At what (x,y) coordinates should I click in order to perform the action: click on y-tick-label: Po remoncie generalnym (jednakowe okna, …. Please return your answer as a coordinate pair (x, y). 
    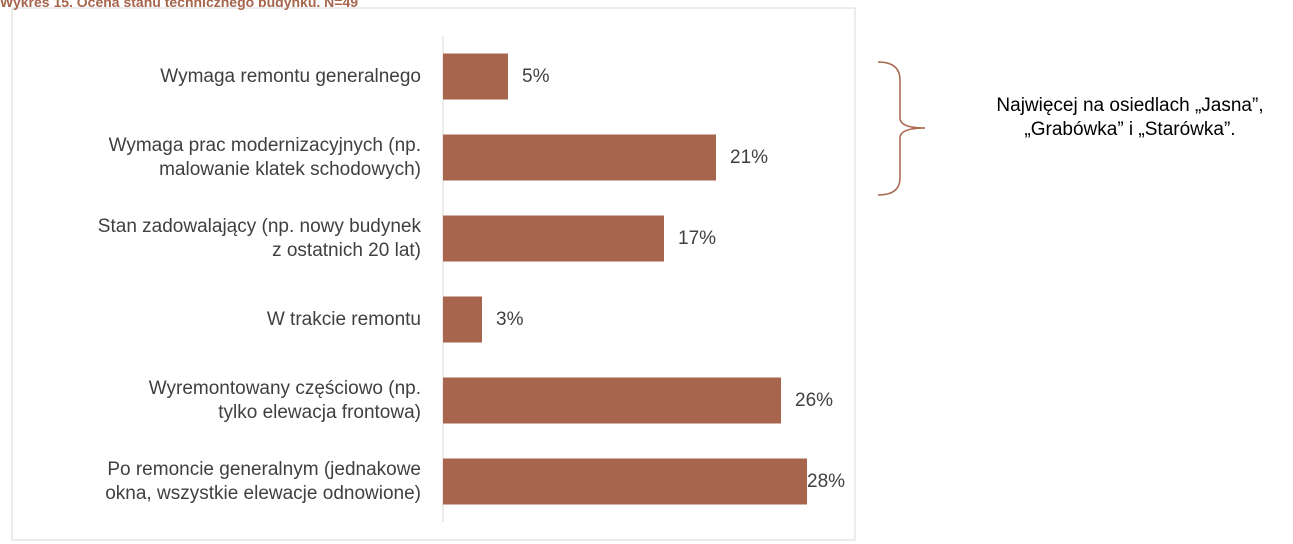
    Looking at the image, I should click on (263, 481).